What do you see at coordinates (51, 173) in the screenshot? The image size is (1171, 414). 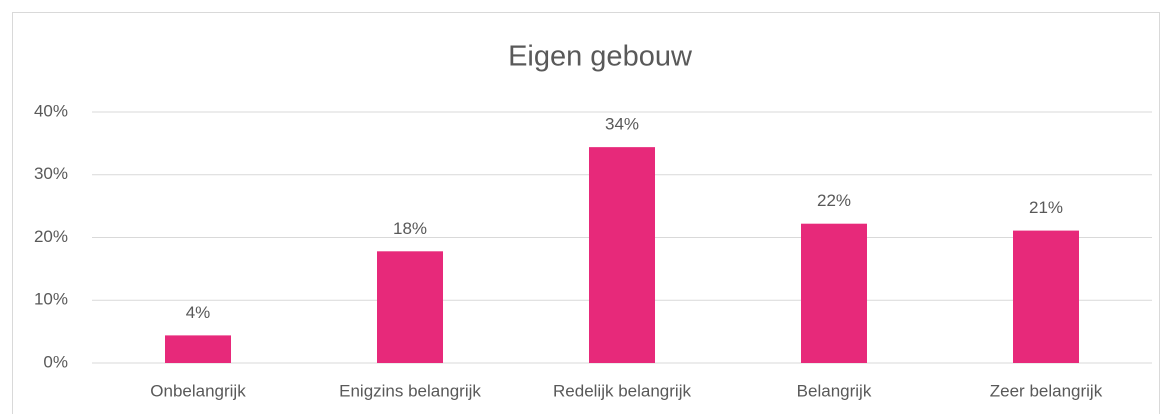 I see `y-tick-label: 30%` at bounding box center [51, 173].